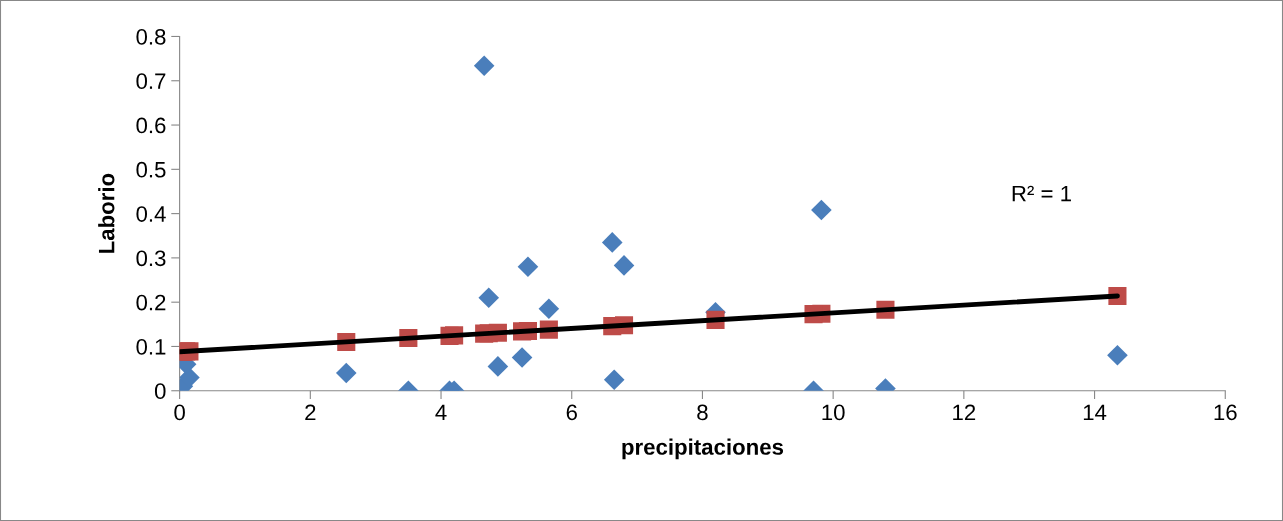 This screenshot has height=521, width=1283. What do you see at coordinates (310, 412) in the screenshot?
I see `x-tick-label: 2` at bounding box center [310, 412].